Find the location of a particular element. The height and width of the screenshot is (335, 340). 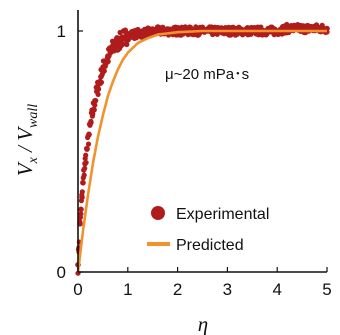

legend-predicted-label: Predicted is located at coordinates (210, 245).